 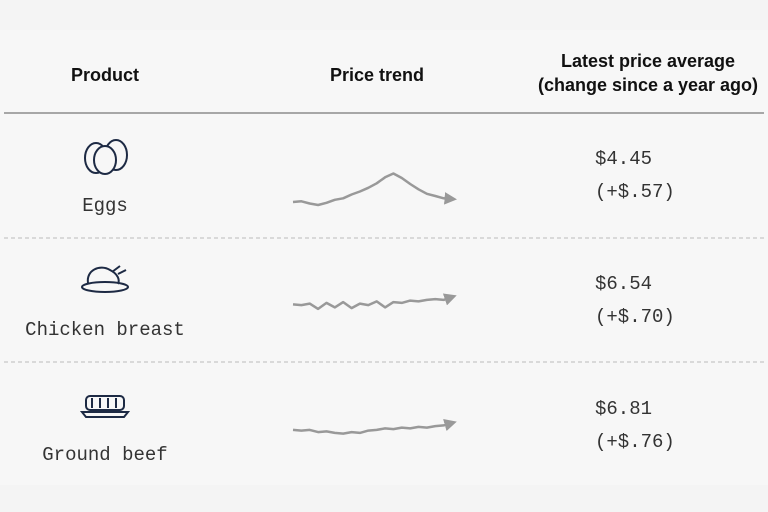 I want to click on chicken-icon, so click(x=105, y=279).